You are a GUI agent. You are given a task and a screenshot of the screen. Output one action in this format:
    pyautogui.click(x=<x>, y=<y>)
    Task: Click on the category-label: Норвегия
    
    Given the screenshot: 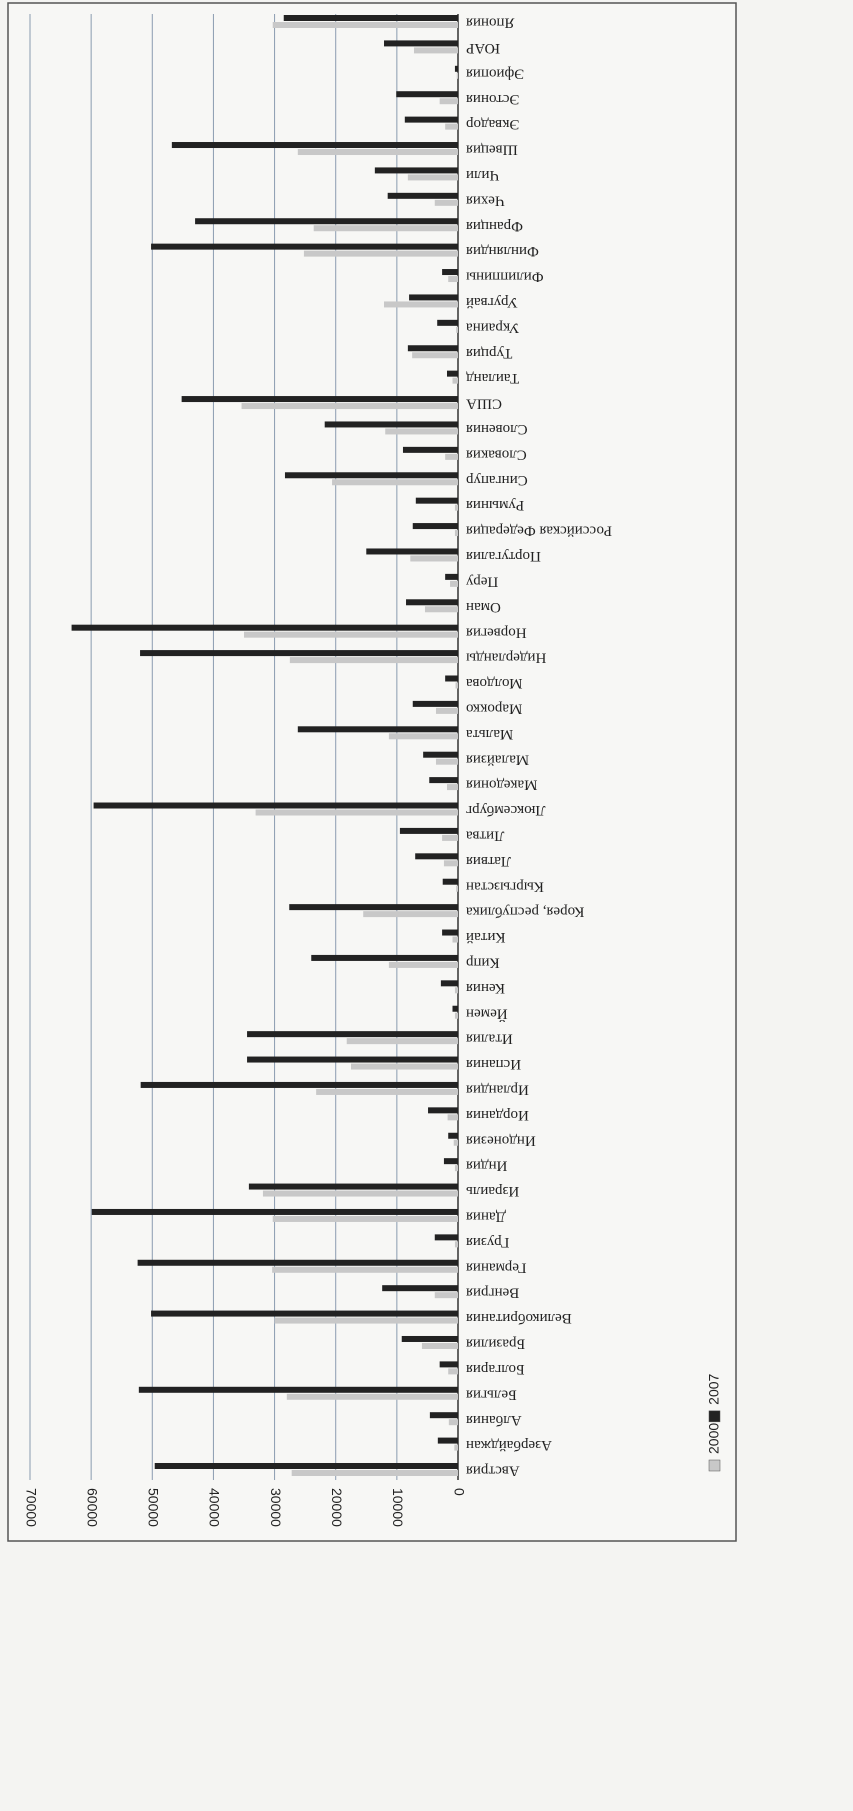 What is the action you would take?
    pyautogui.click(x=496, y=632)
    